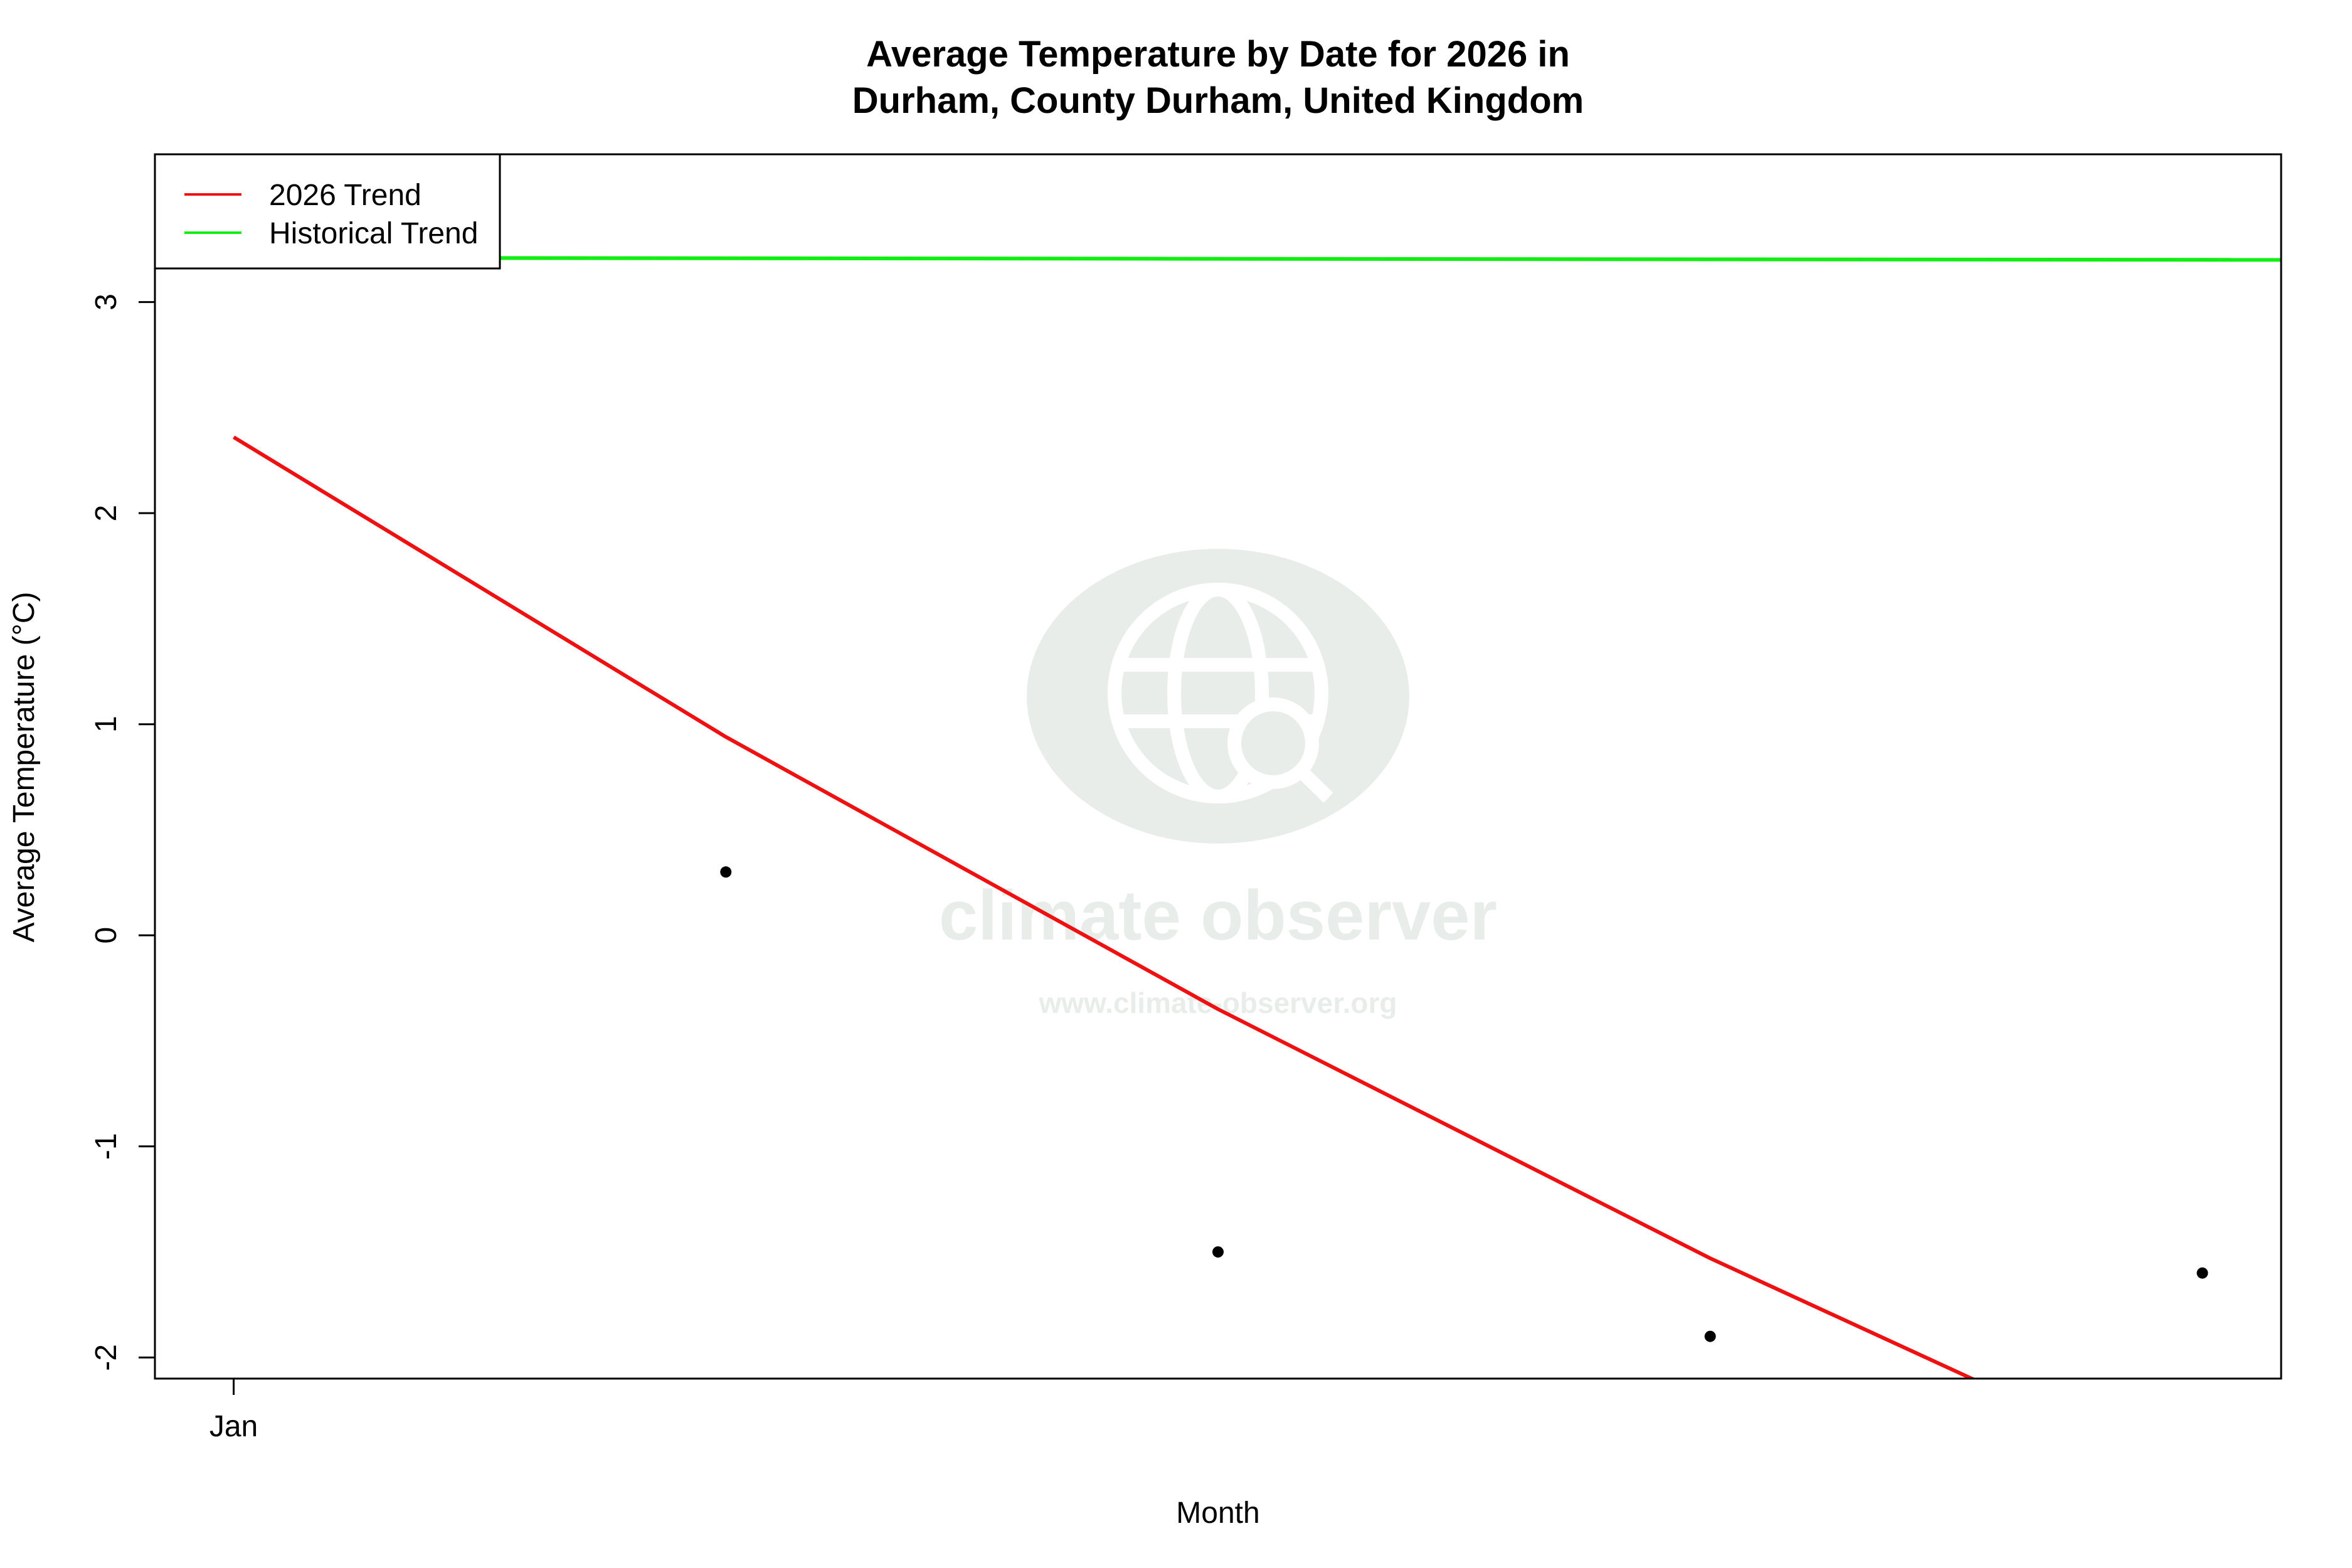  Describe the element at coordinates (1218, 101) in the screenshot. I see `chart-subtitle: Durham, County Durham, United Kingdom` at that location.